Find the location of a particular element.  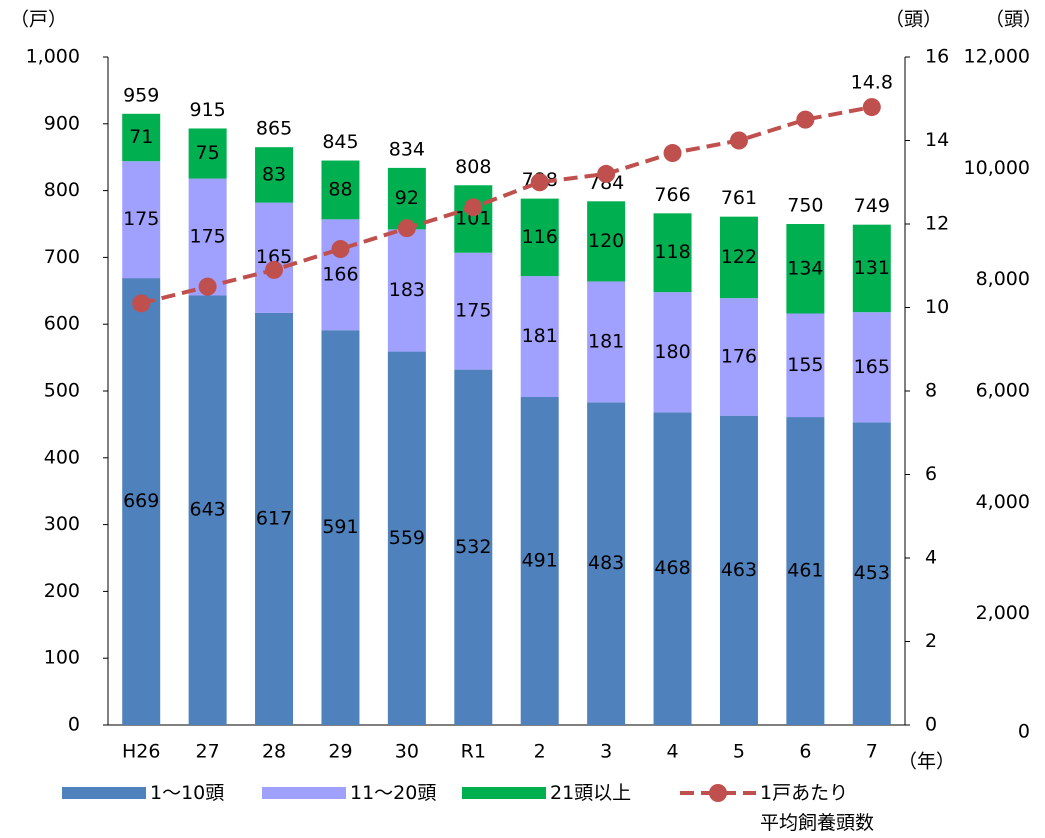

segment-label: 116 is located at coordinates (540, 237).